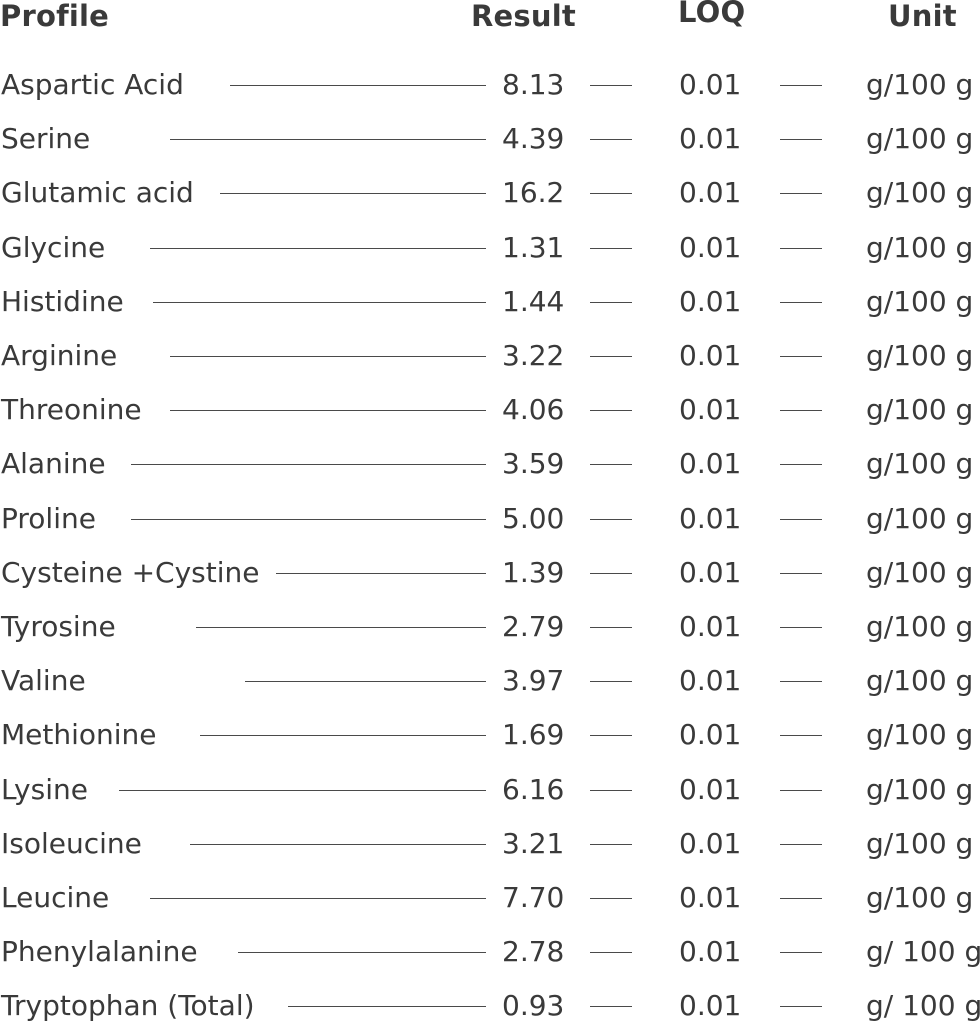 The width and height of the screenshot is (980, 1033). What do you see at coordinates (533, 681) in the screenshot?
I see `result-value: 3.97` at bounding box center [533, 681].